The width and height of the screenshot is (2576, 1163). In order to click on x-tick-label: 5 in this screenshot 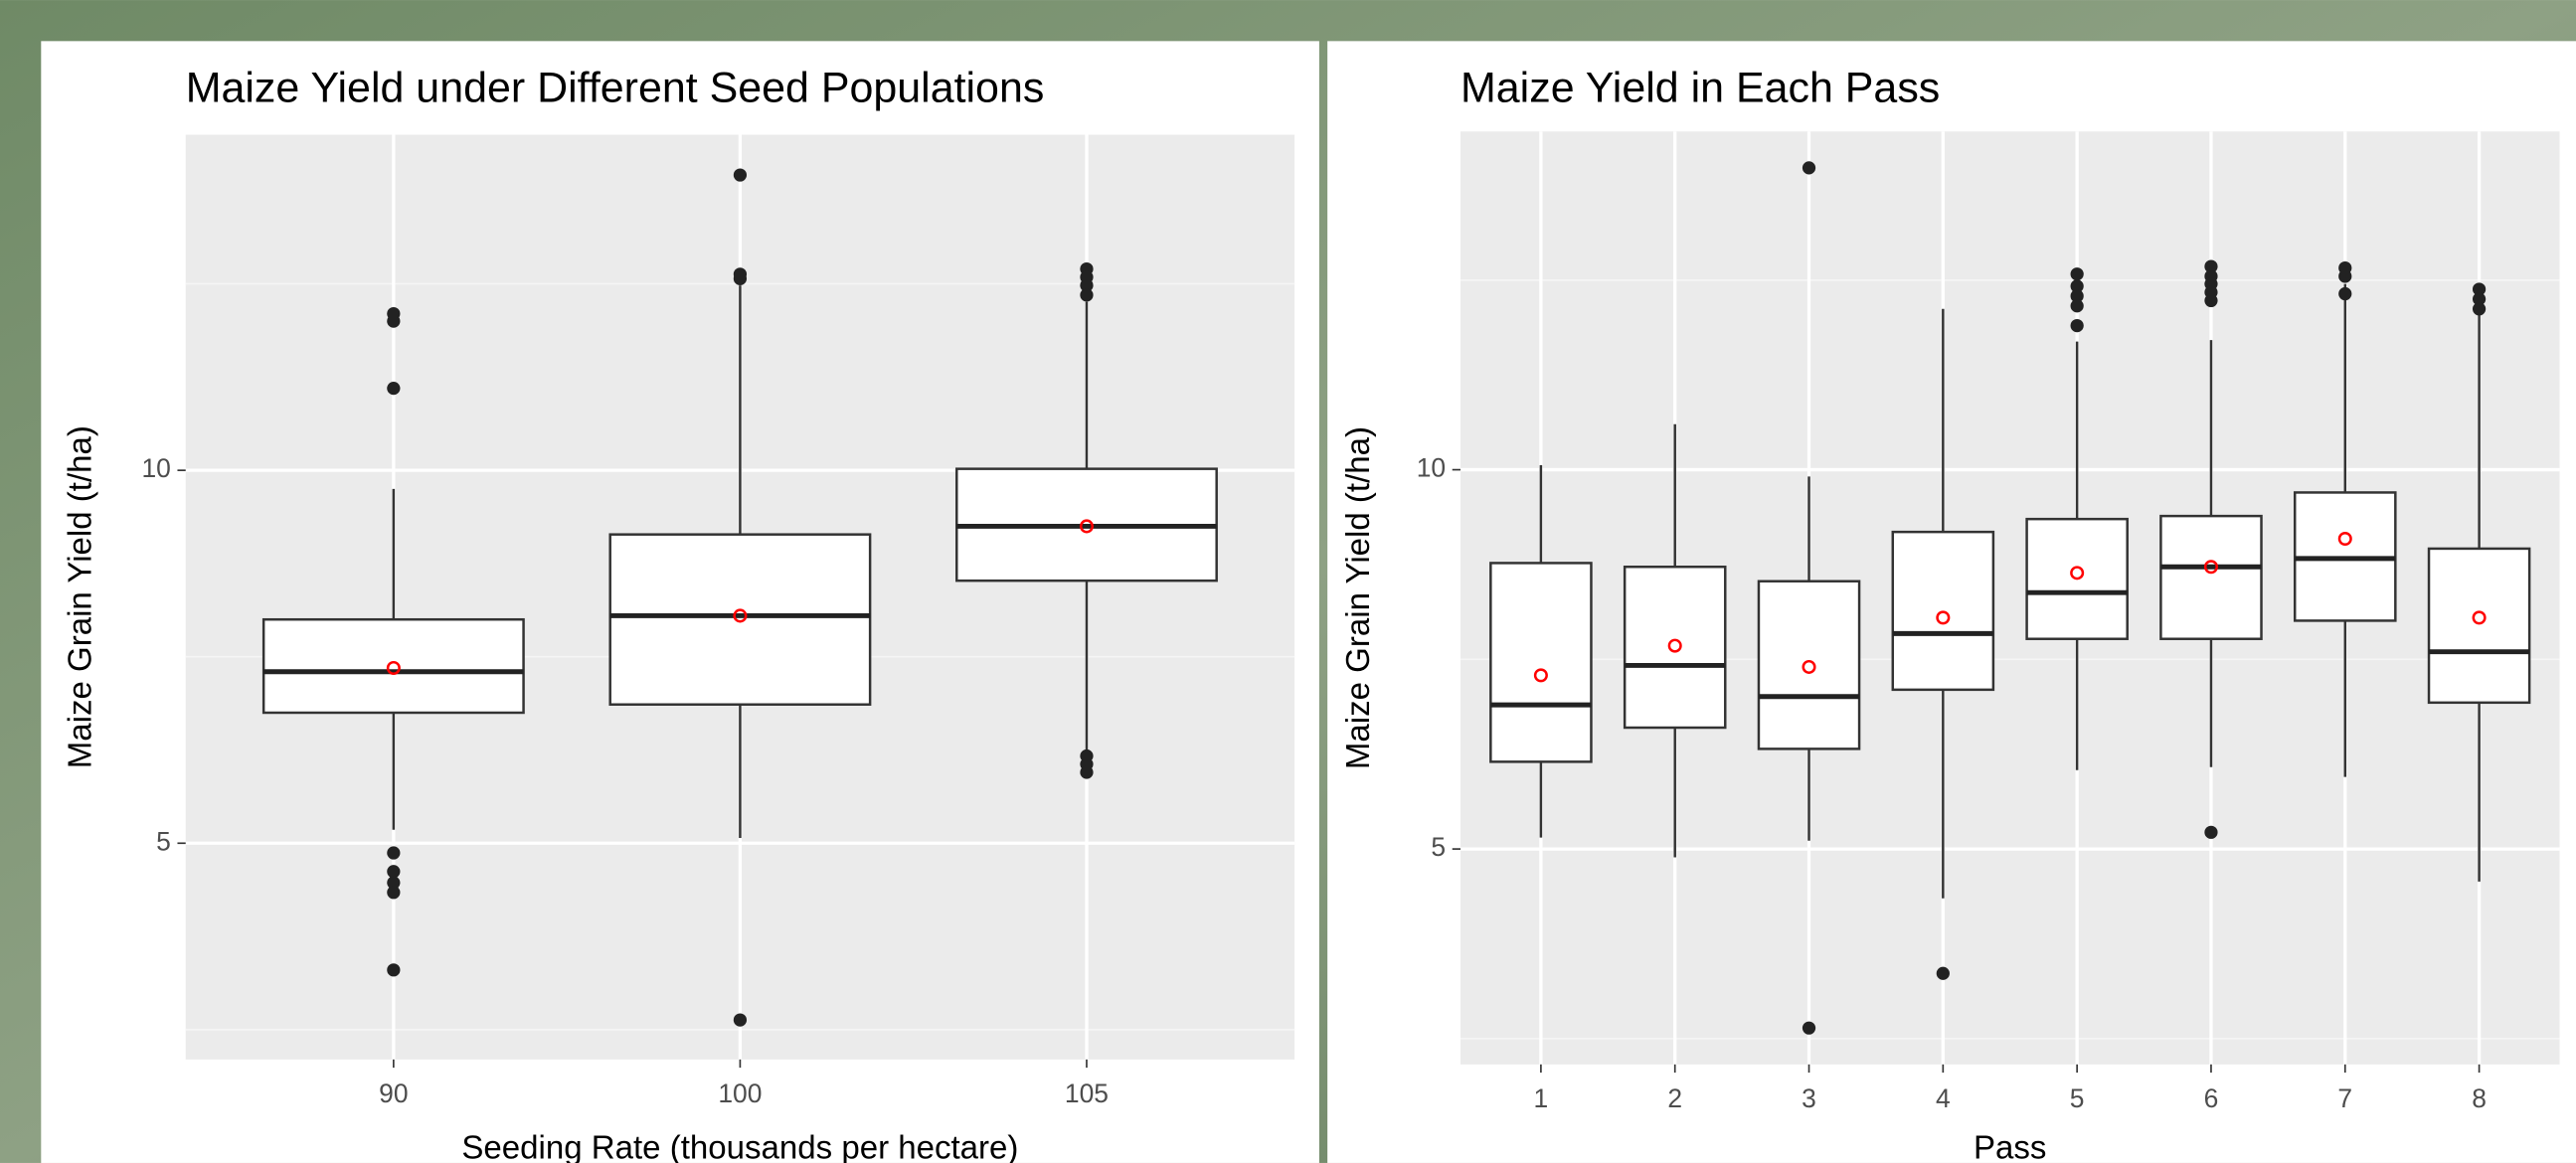, I will do `click(2077, 1098)`.